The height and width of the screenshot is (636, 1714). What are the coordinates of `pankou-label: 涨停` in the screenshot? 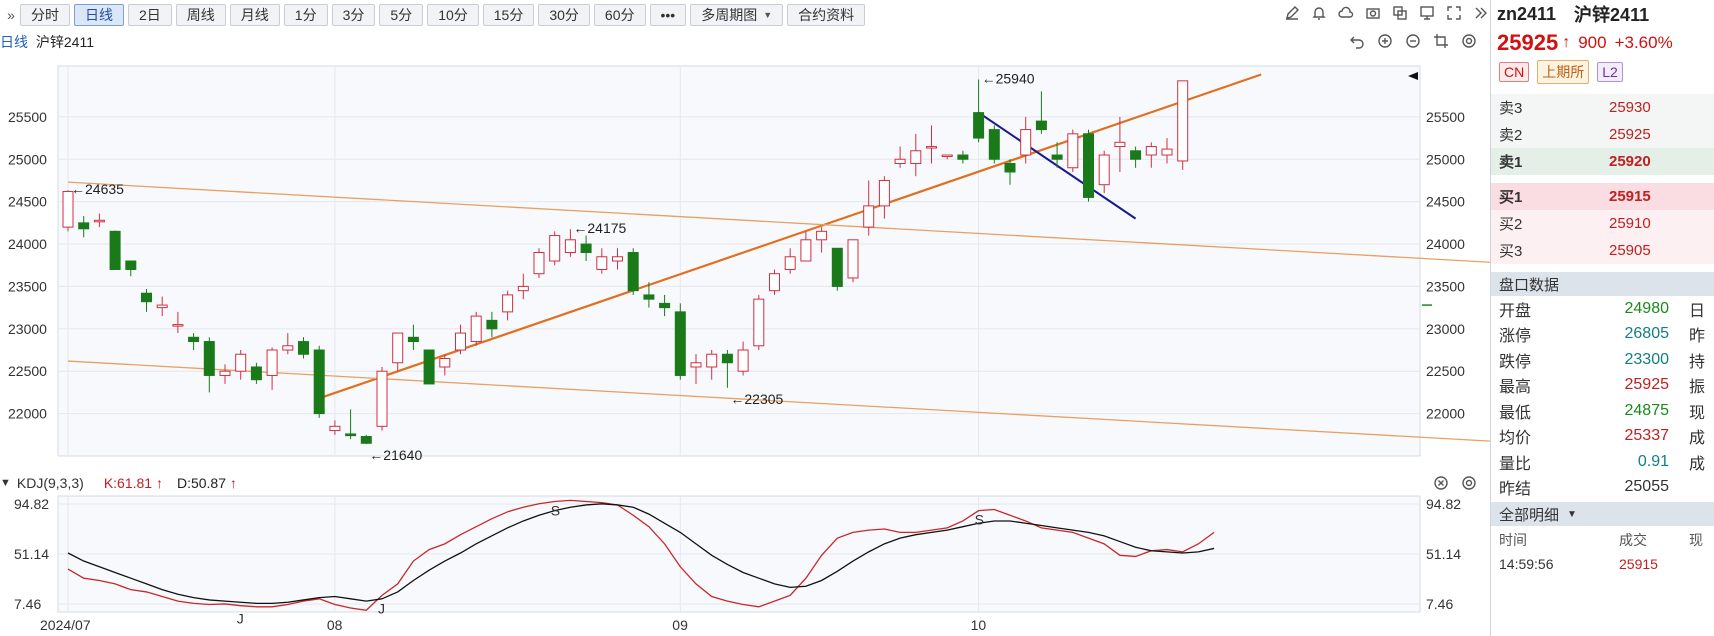 It's located at (1515, 337).